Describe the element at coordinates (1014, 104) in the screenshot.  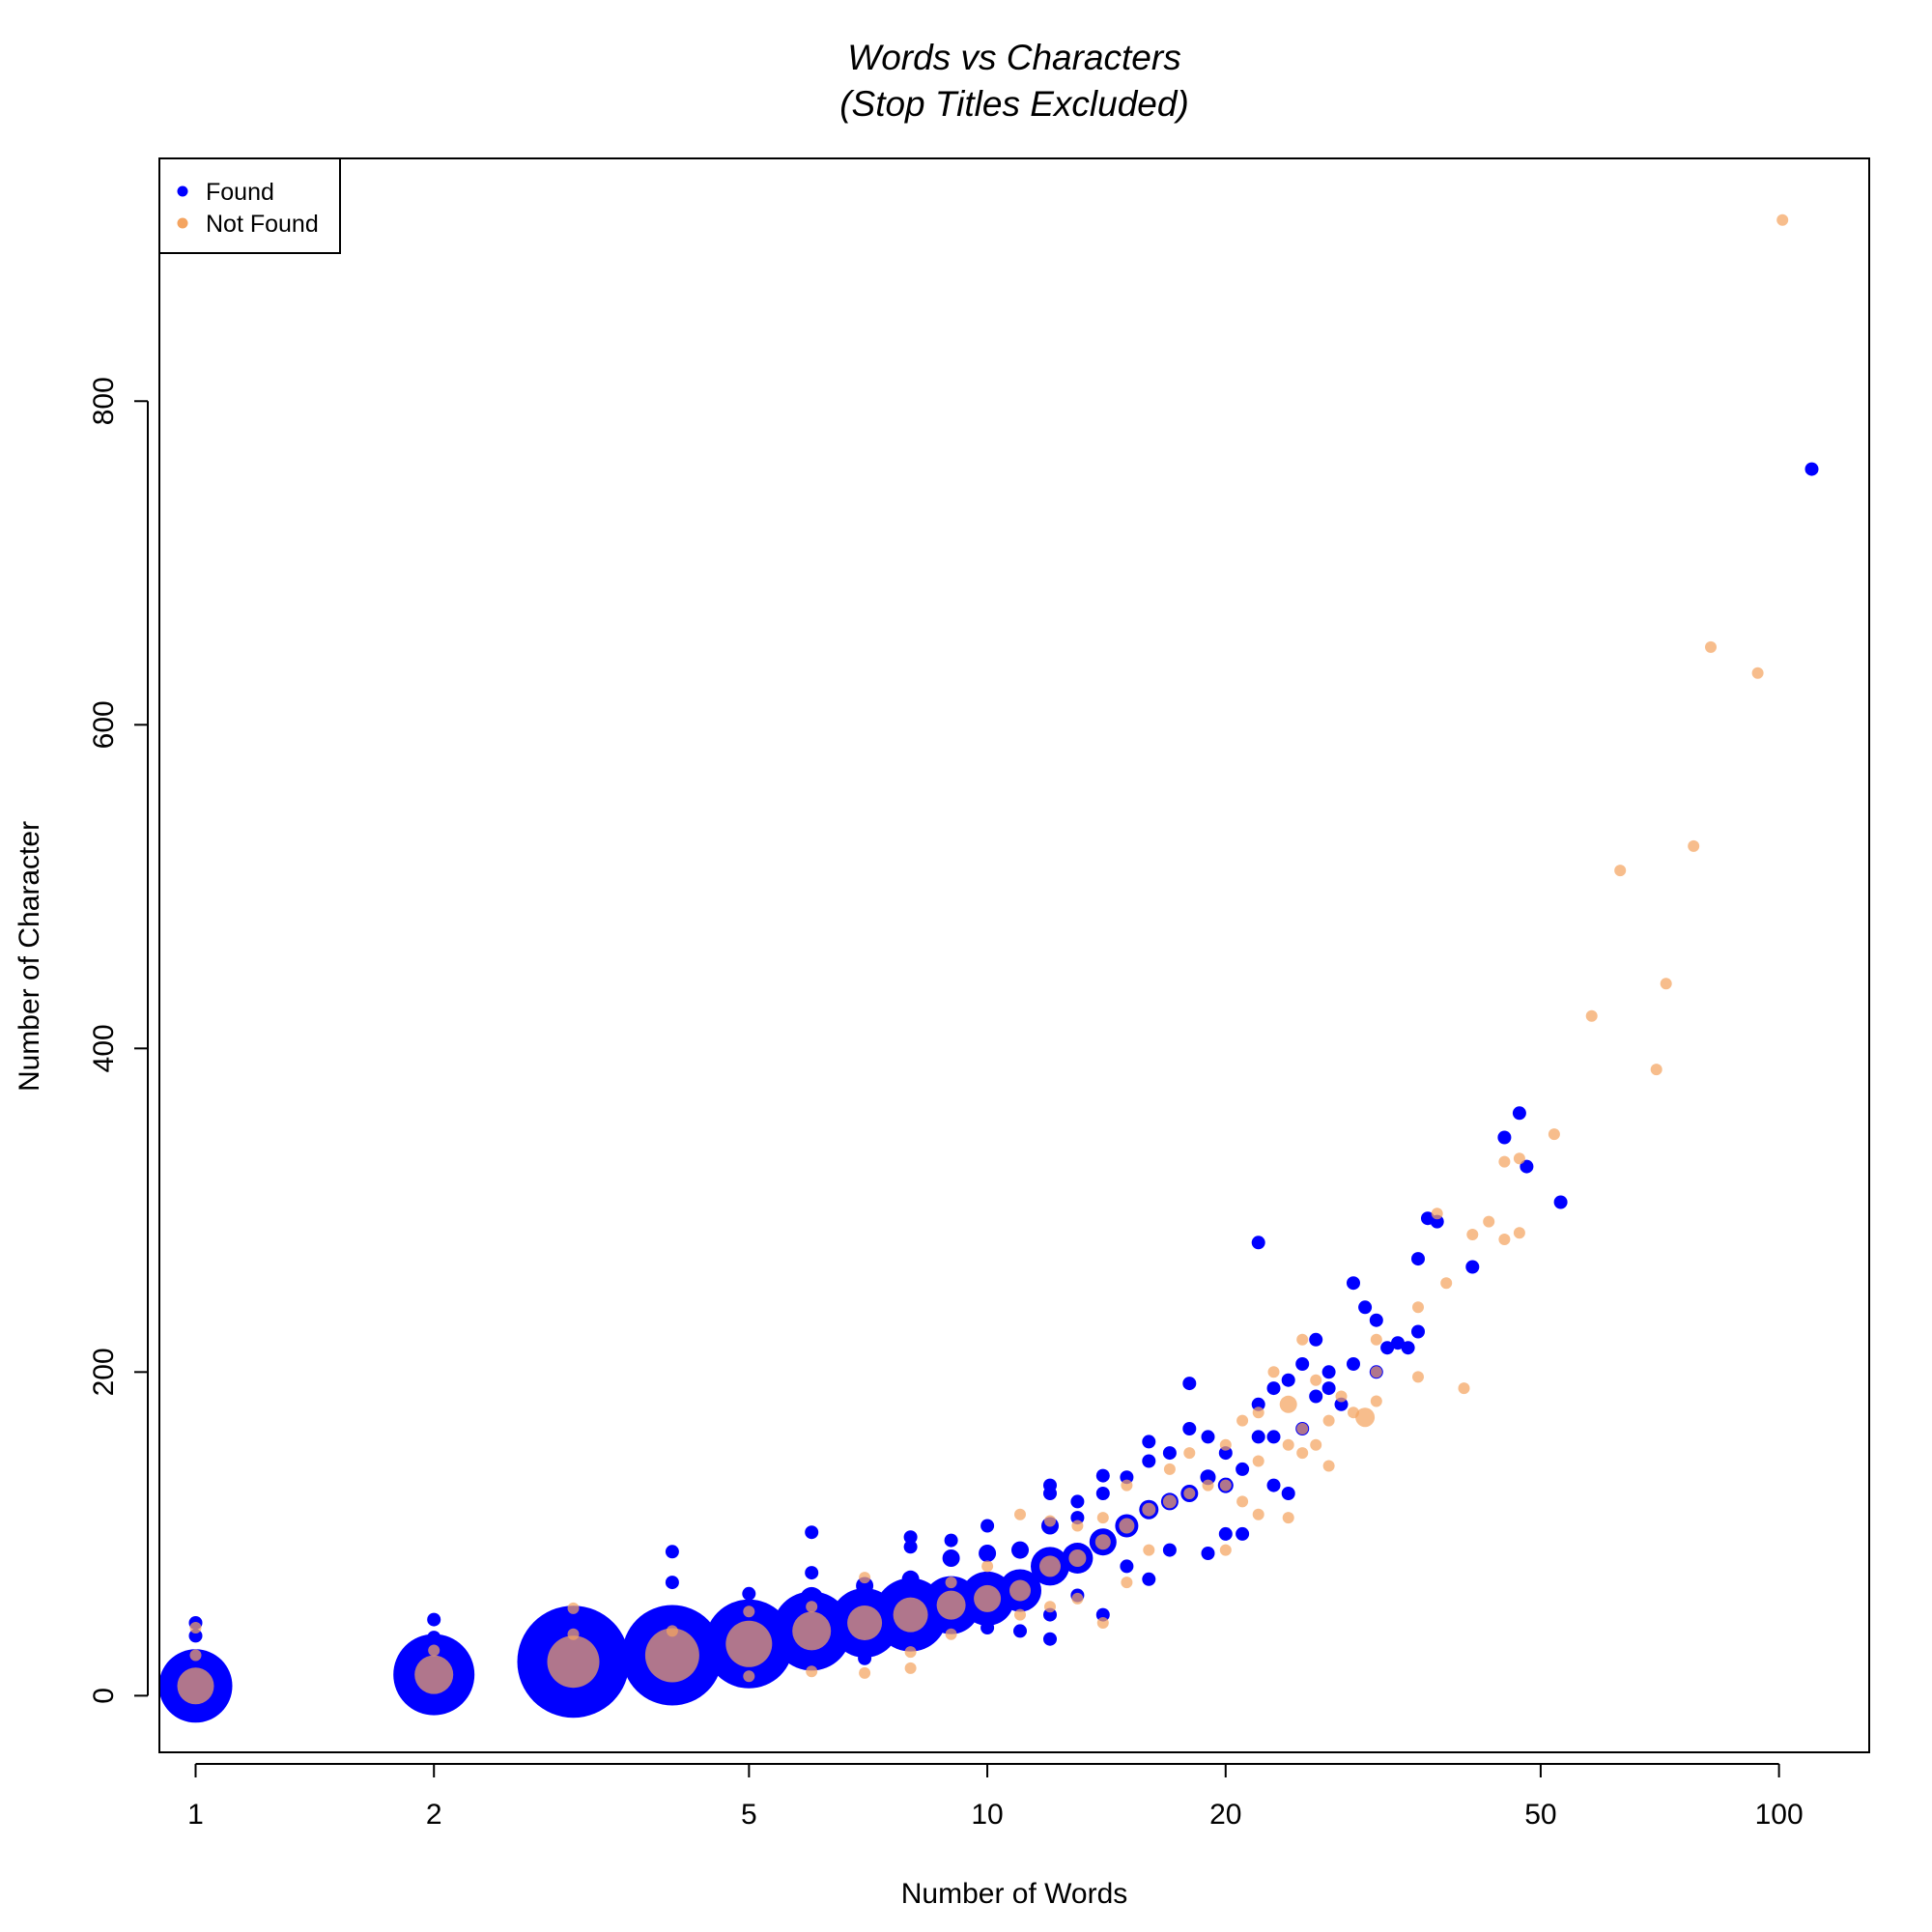
I see `chart-subtitle: (Stop Titles Excluded)` at that location.